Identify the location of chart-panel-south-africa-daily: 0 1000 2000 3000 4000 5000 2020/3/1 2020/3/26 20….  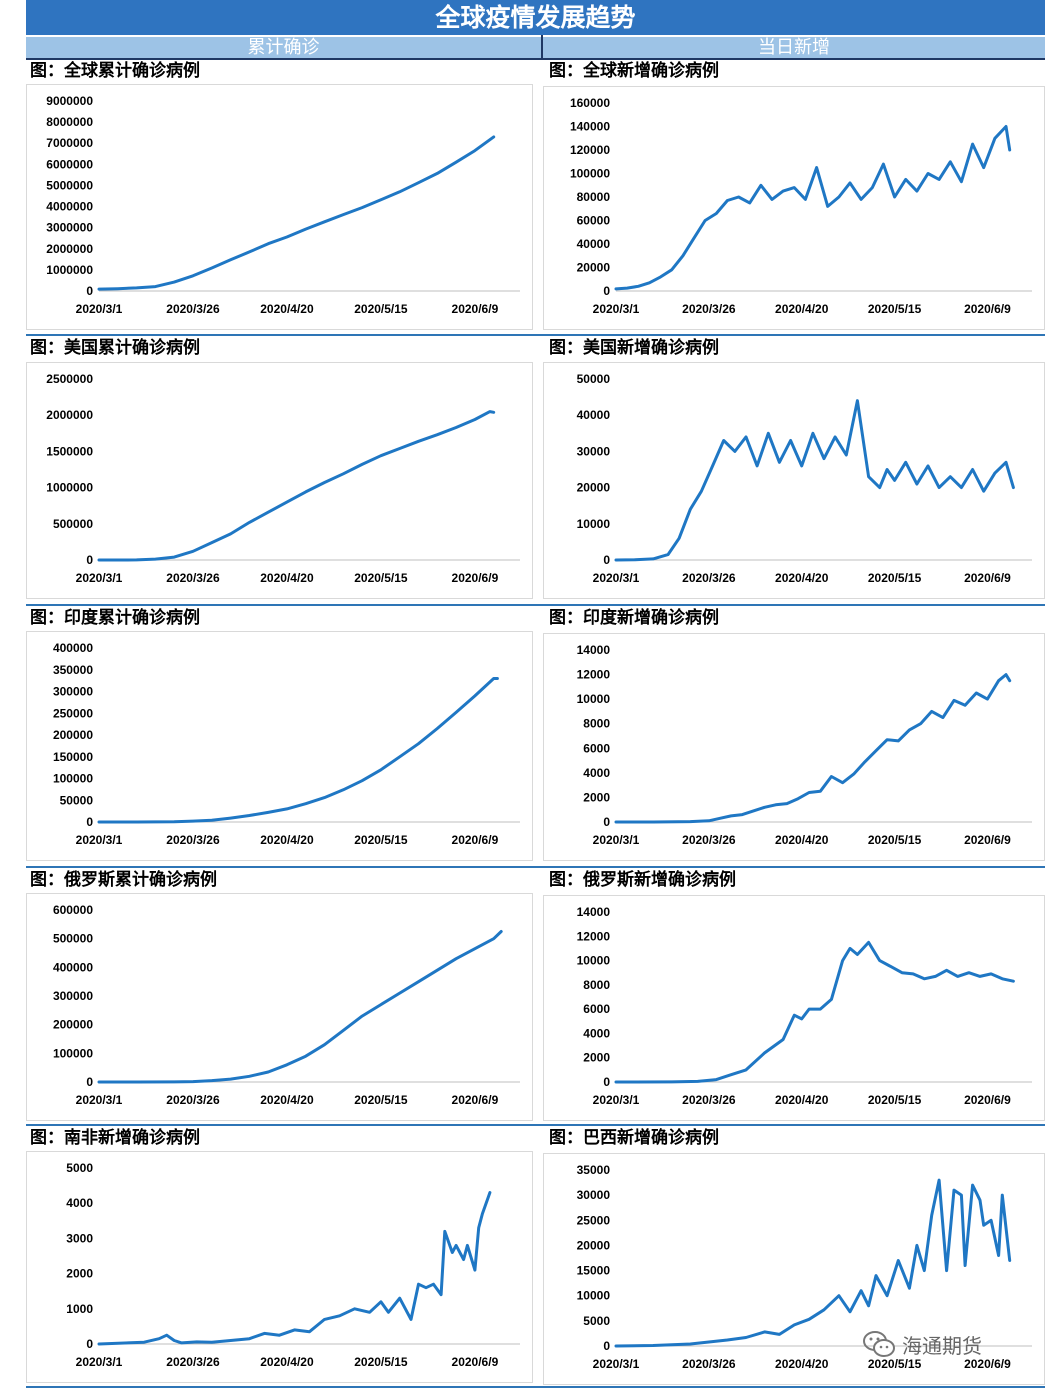
(279, 1267).